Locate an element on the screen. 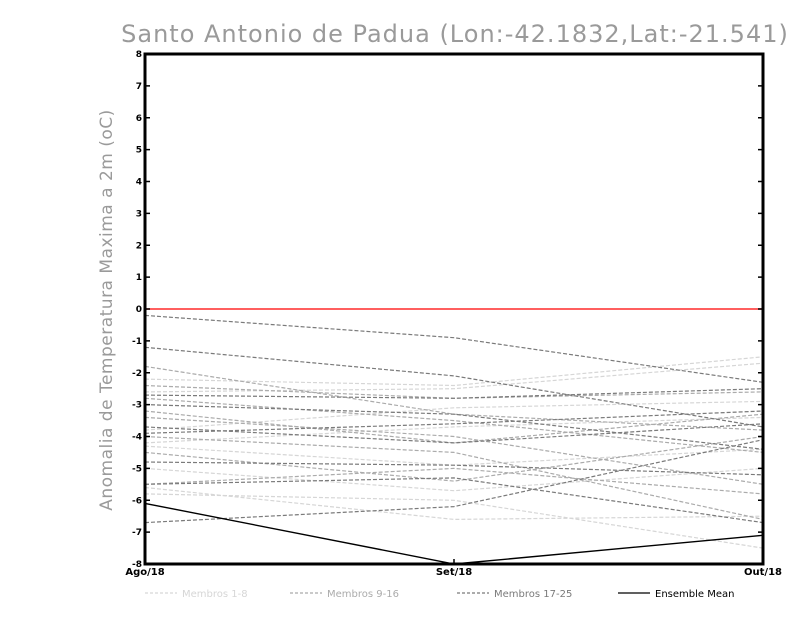  y-tick-label: 4 is located at coordinates (139, 183).